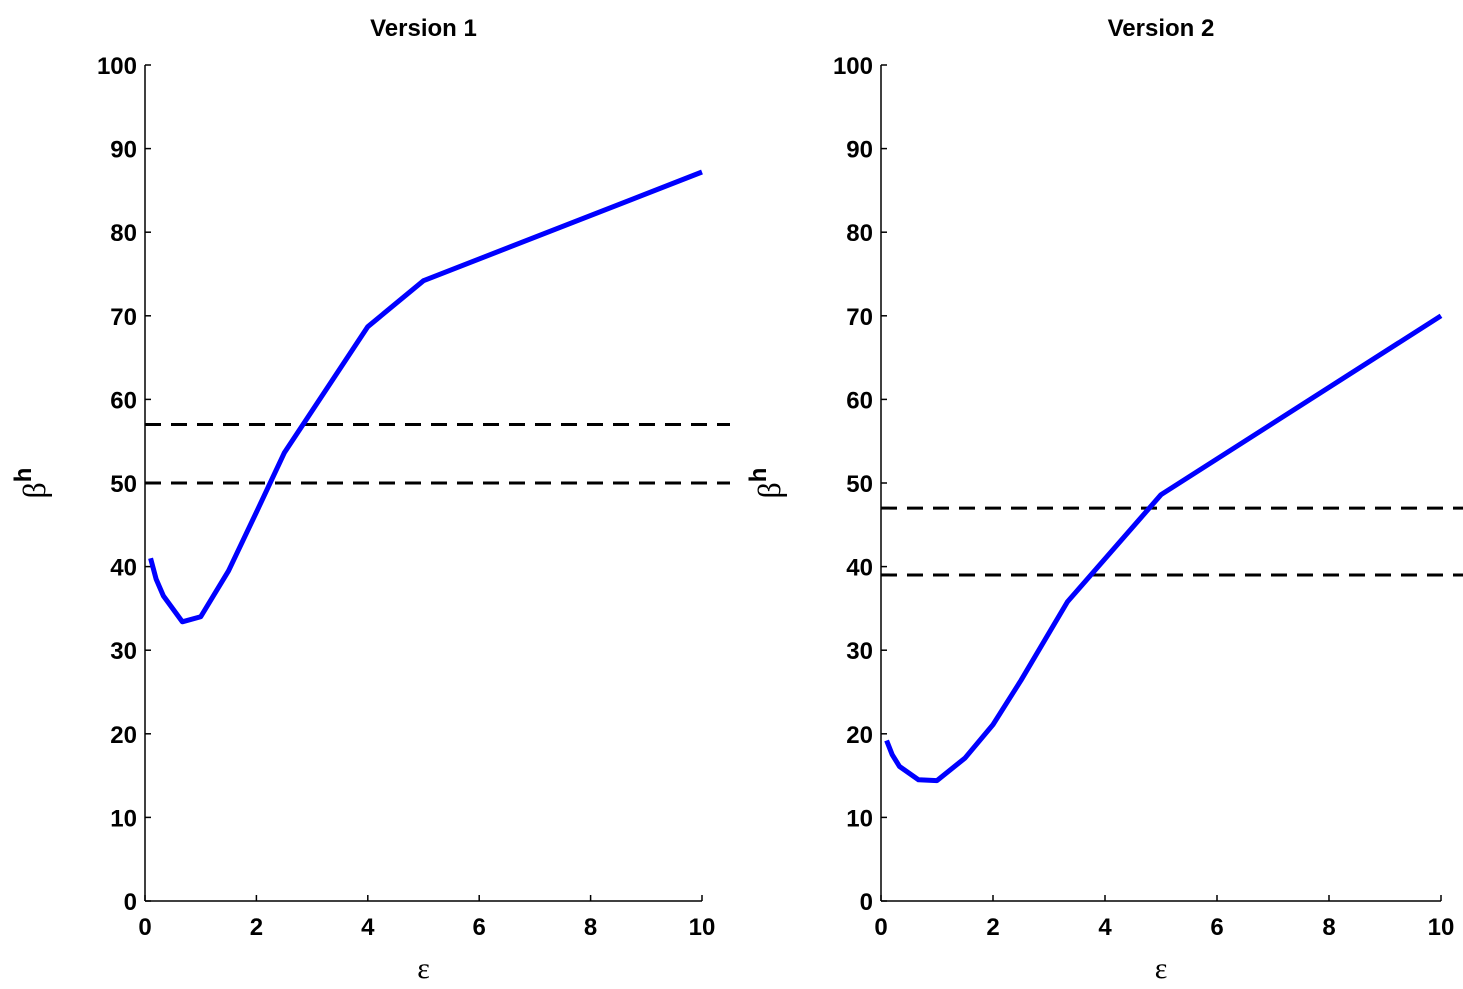 The height and width of the screenshot is (989, 1463). Describe the element at coordinates (1161, 28) in the screenshot. I see `chart-title: Version 2` at that location.